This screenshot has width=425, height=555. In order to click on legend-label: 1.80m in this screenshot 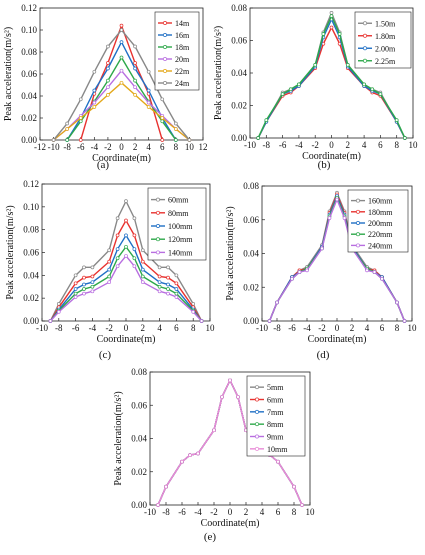, I will do `click(385, 36)`.